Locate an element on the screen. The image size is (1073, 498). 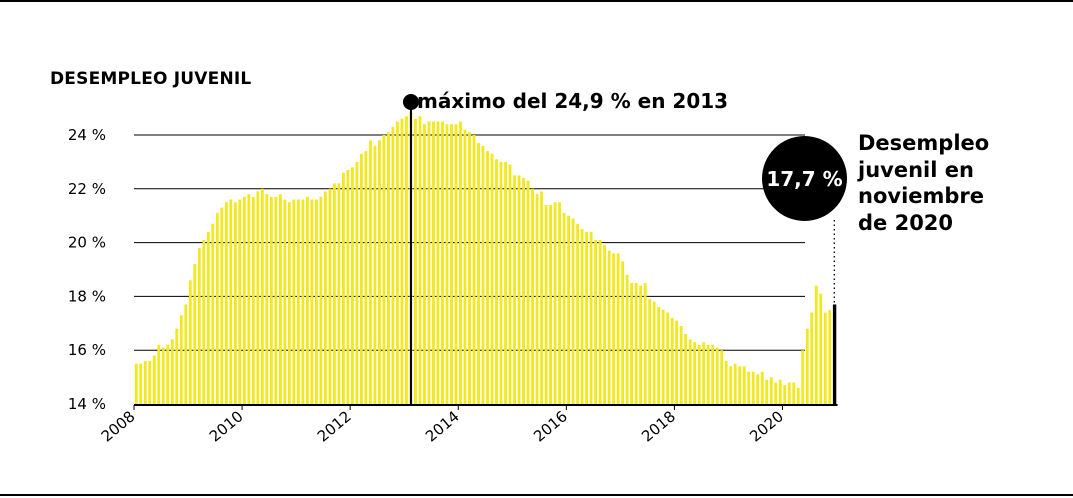
latest-caption-line: Desempleo is located at coordinates (924, 143).